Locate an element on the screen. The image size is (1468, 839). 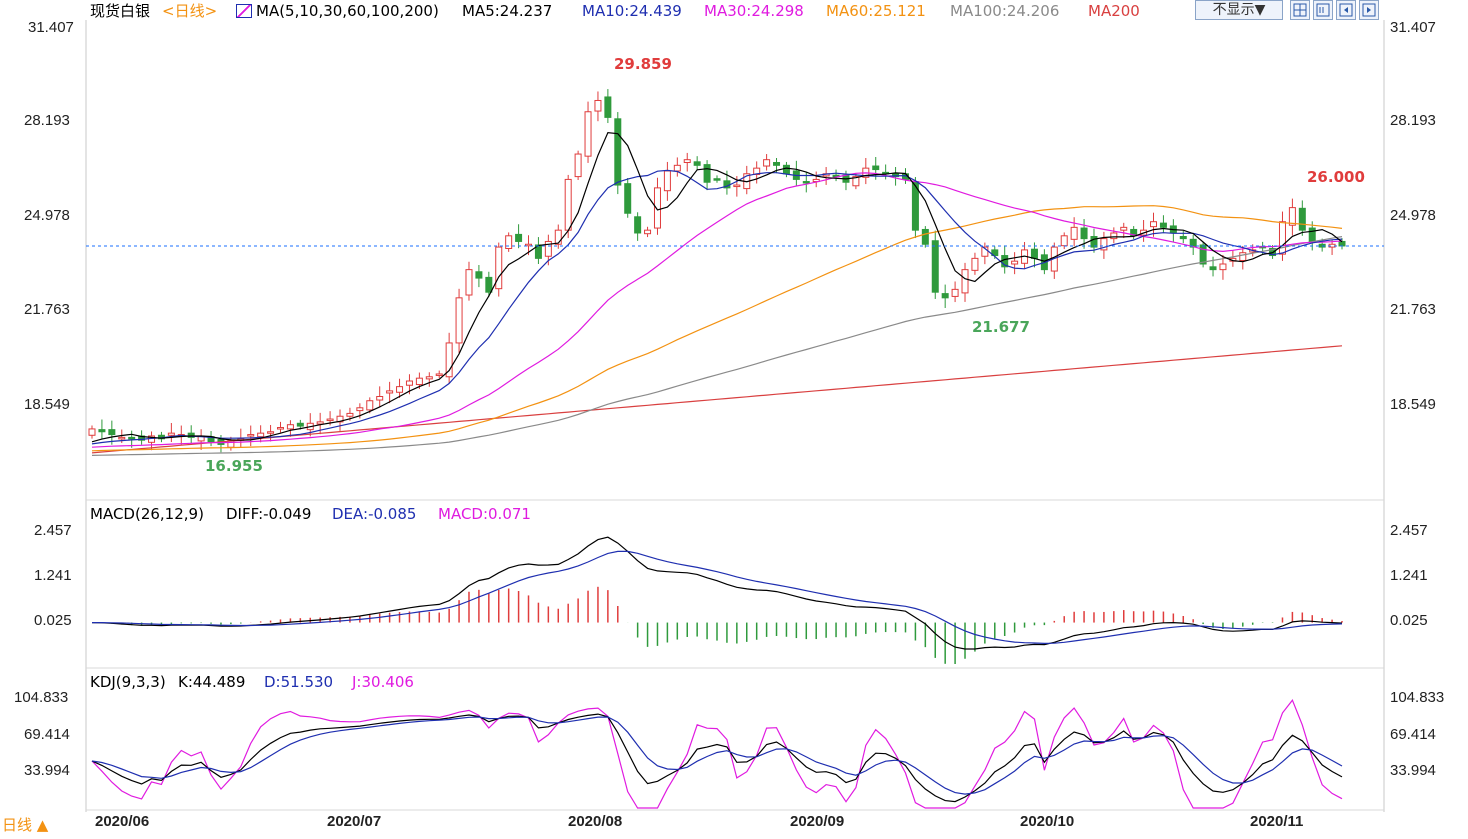
x-tick-aug: 2020/08 is located at coordinates (595, 821).